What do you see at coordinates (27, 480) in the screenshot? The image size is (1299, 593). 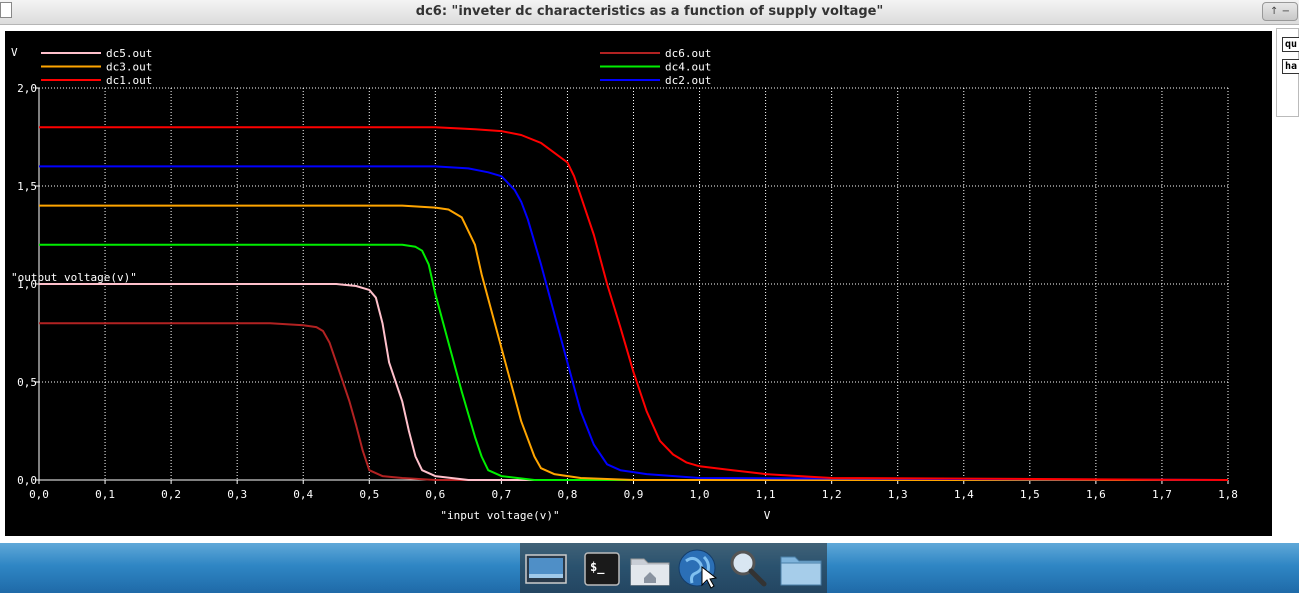 I see `y-tick-label: 0,0` at bounding box center [27, 480].